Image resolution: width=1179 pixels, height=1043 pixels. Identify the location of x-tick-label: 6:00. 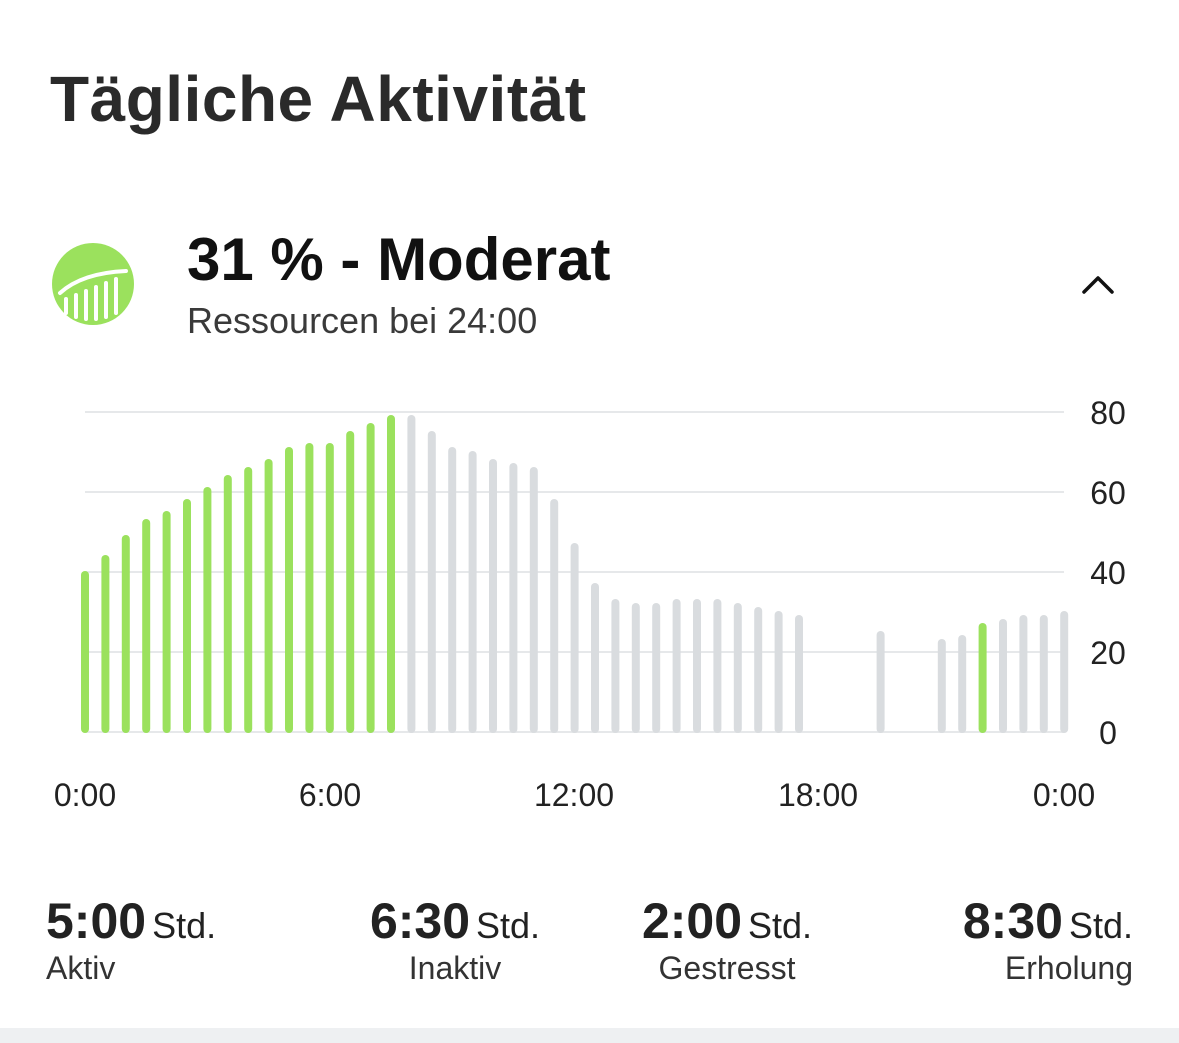
(330, 795).